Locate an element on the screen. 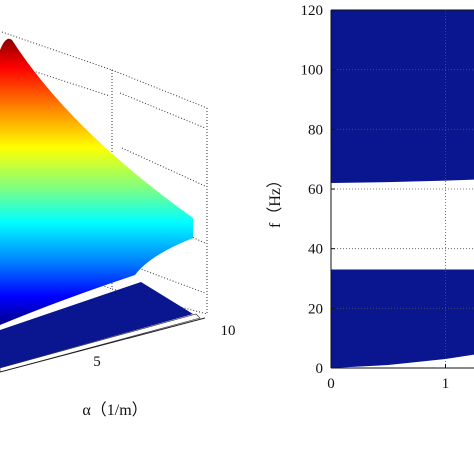 This screenshot has height=474, width=474. y-tick-label: 0 is located at coordinates (320, 369).